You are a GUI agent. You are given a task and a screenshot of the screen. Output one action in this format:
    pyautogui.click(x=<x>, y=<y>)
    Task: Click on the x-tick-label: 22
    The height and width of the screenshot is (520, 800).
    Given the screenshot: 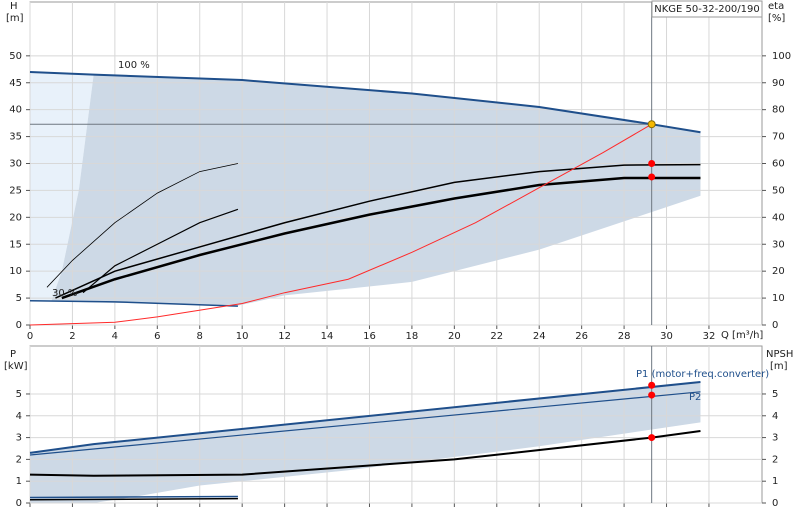 What is the action you would take?
    pyautogui.click(x=496, y=336)
    